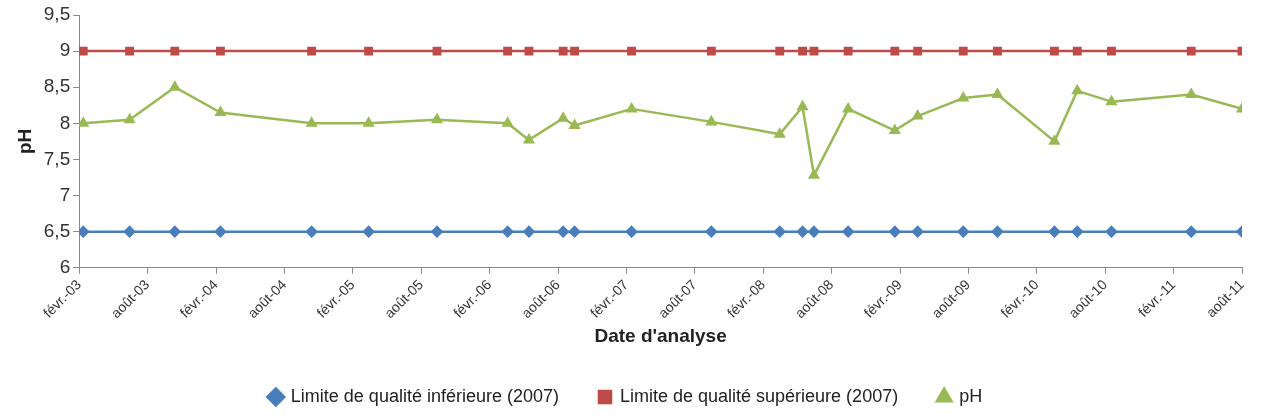 The width and height of the screenshot is (1282, 416). Describe the element at coordinates (759, 395) in the screenshot. I see `legend-label: Limite de qualité supérieure (2007)` at that location.